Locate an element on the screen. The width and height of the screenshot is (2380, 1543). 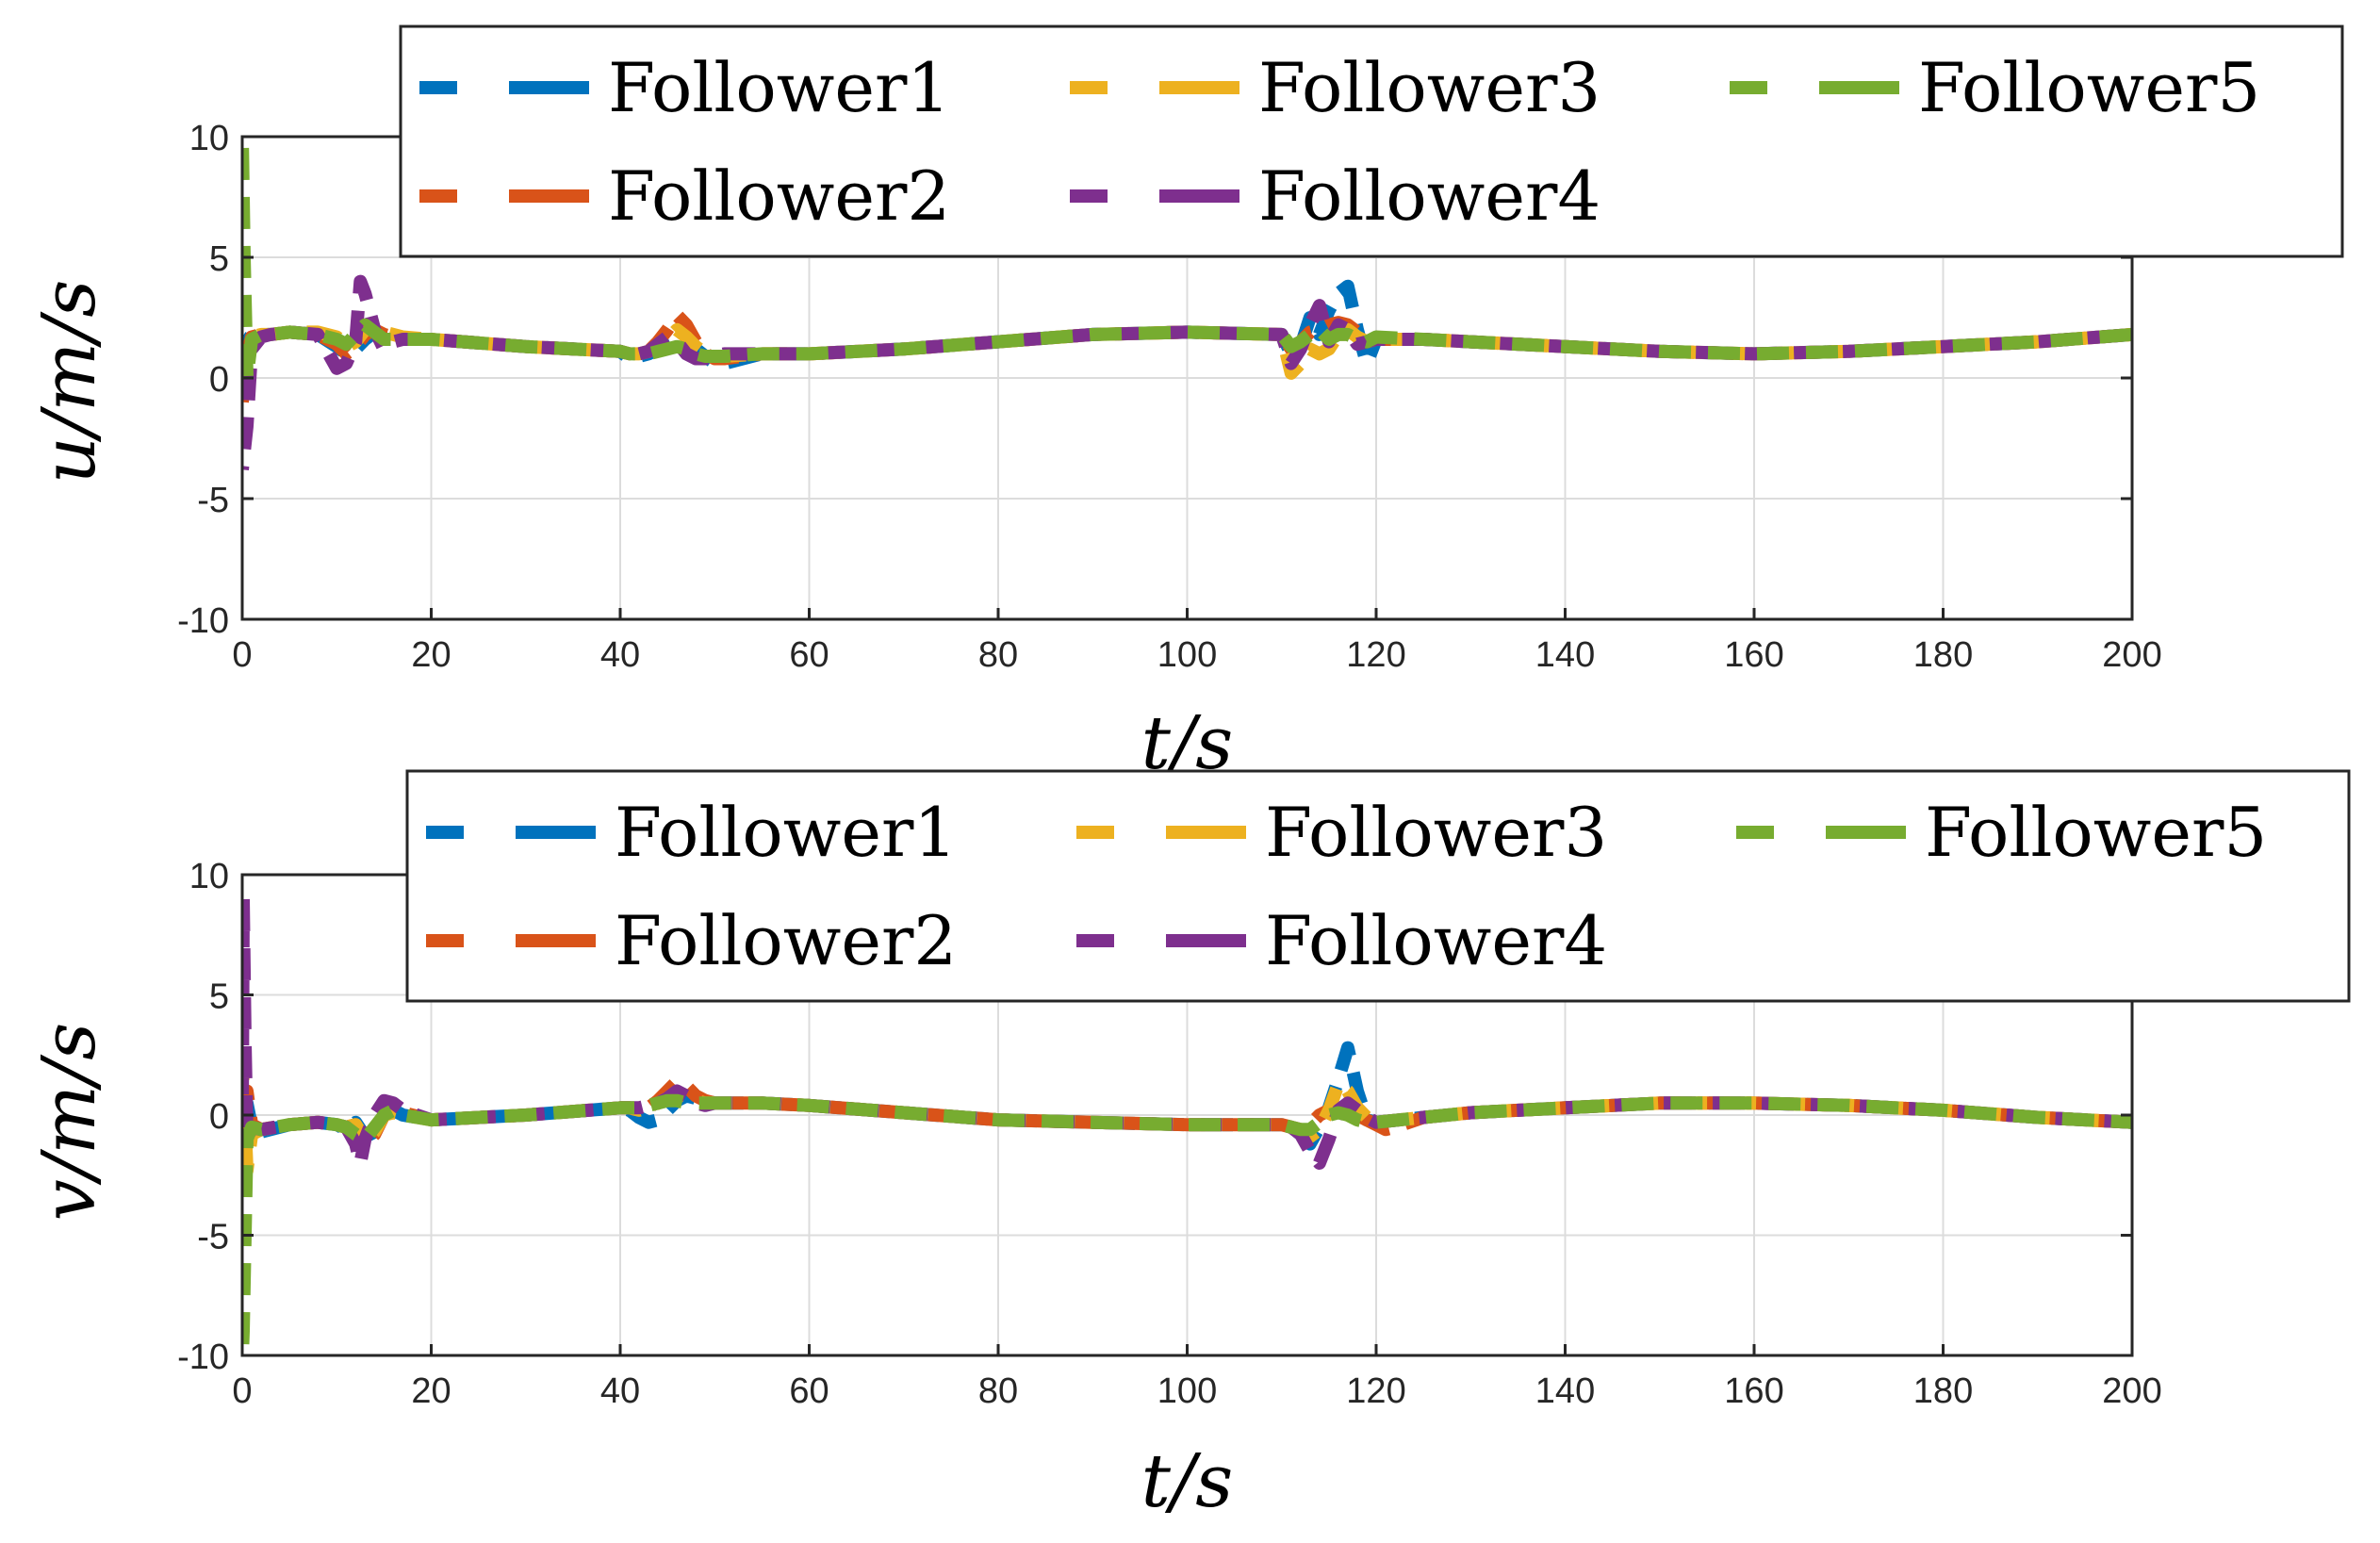
y-axis-label: v/m/s is located at coordinates (69, 1122).